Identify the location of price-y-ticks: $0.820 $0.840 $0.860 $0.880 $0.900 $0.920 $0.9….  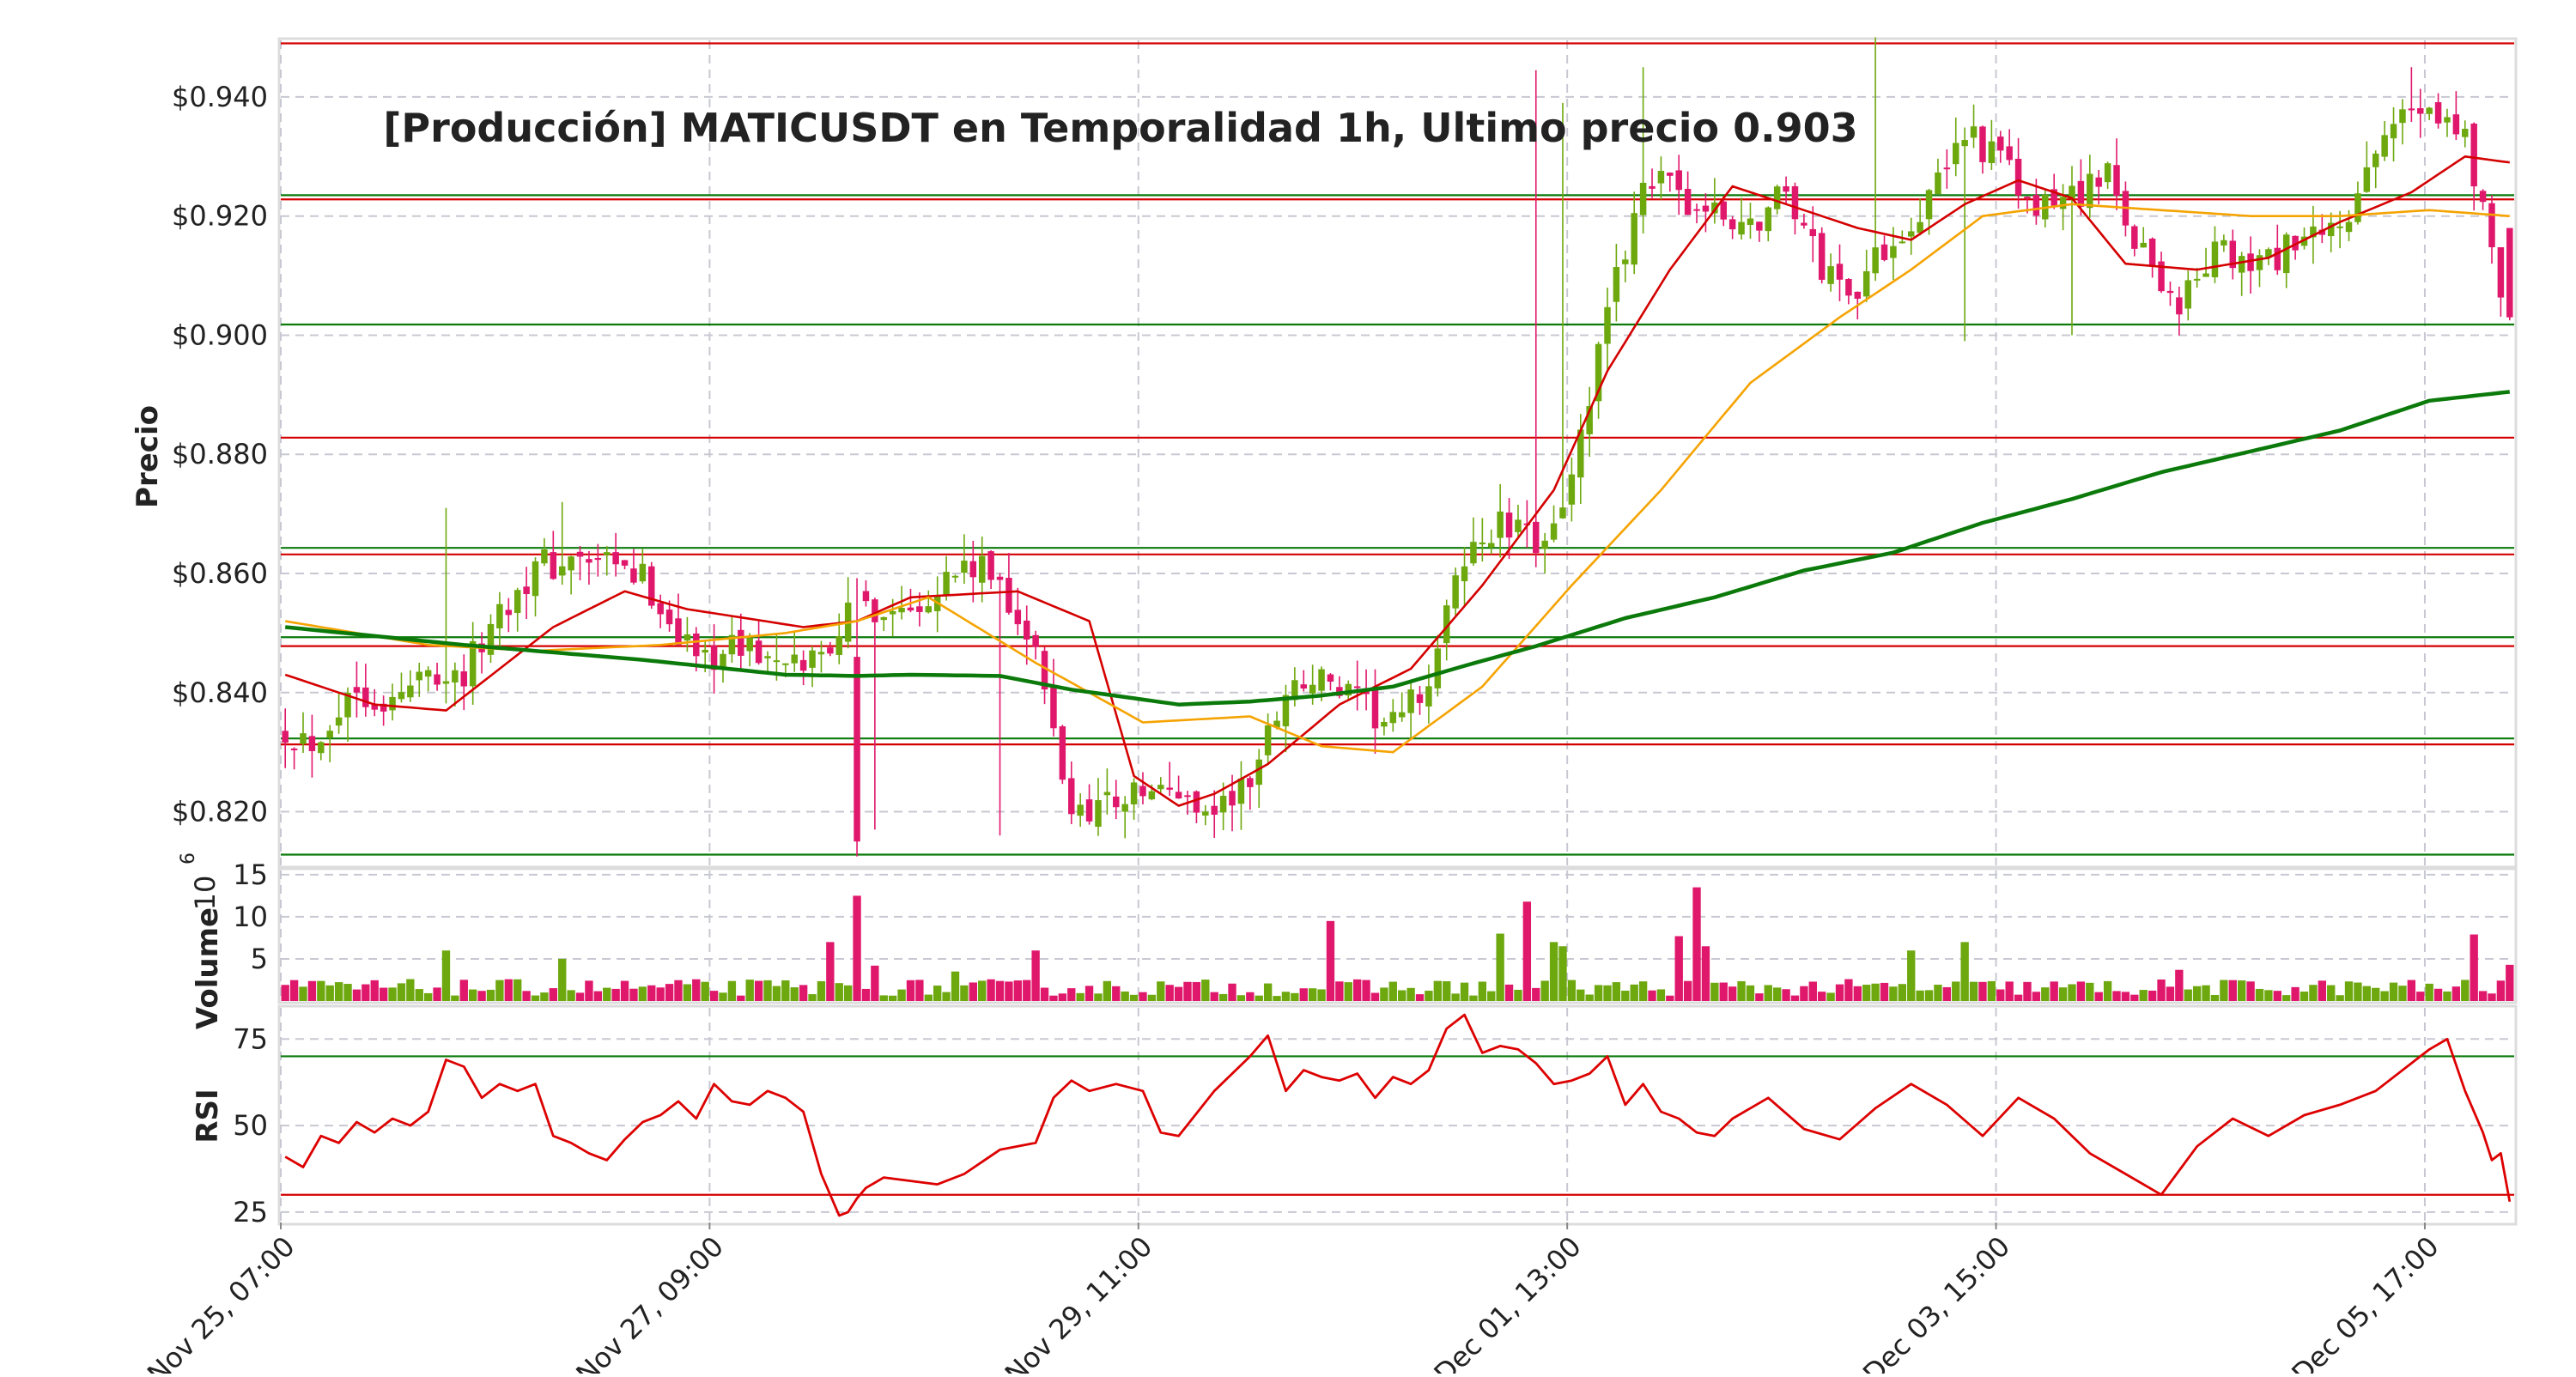
(220, 454).